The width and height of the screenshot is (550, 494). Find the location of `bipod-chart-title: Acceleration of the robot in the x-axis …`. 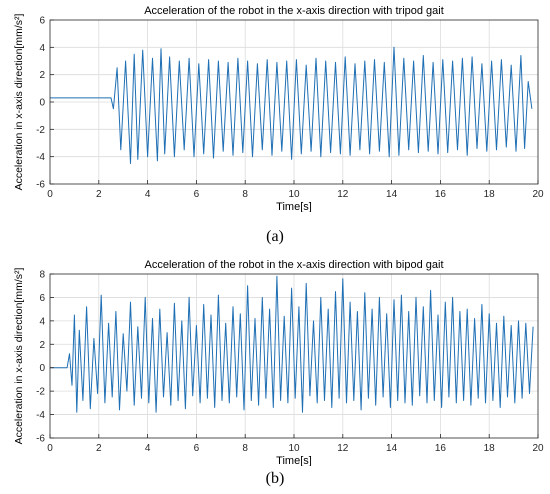

bipod-chart-title: Acceleration of the robot in the x-axis … is located at coordinates (294, 265).